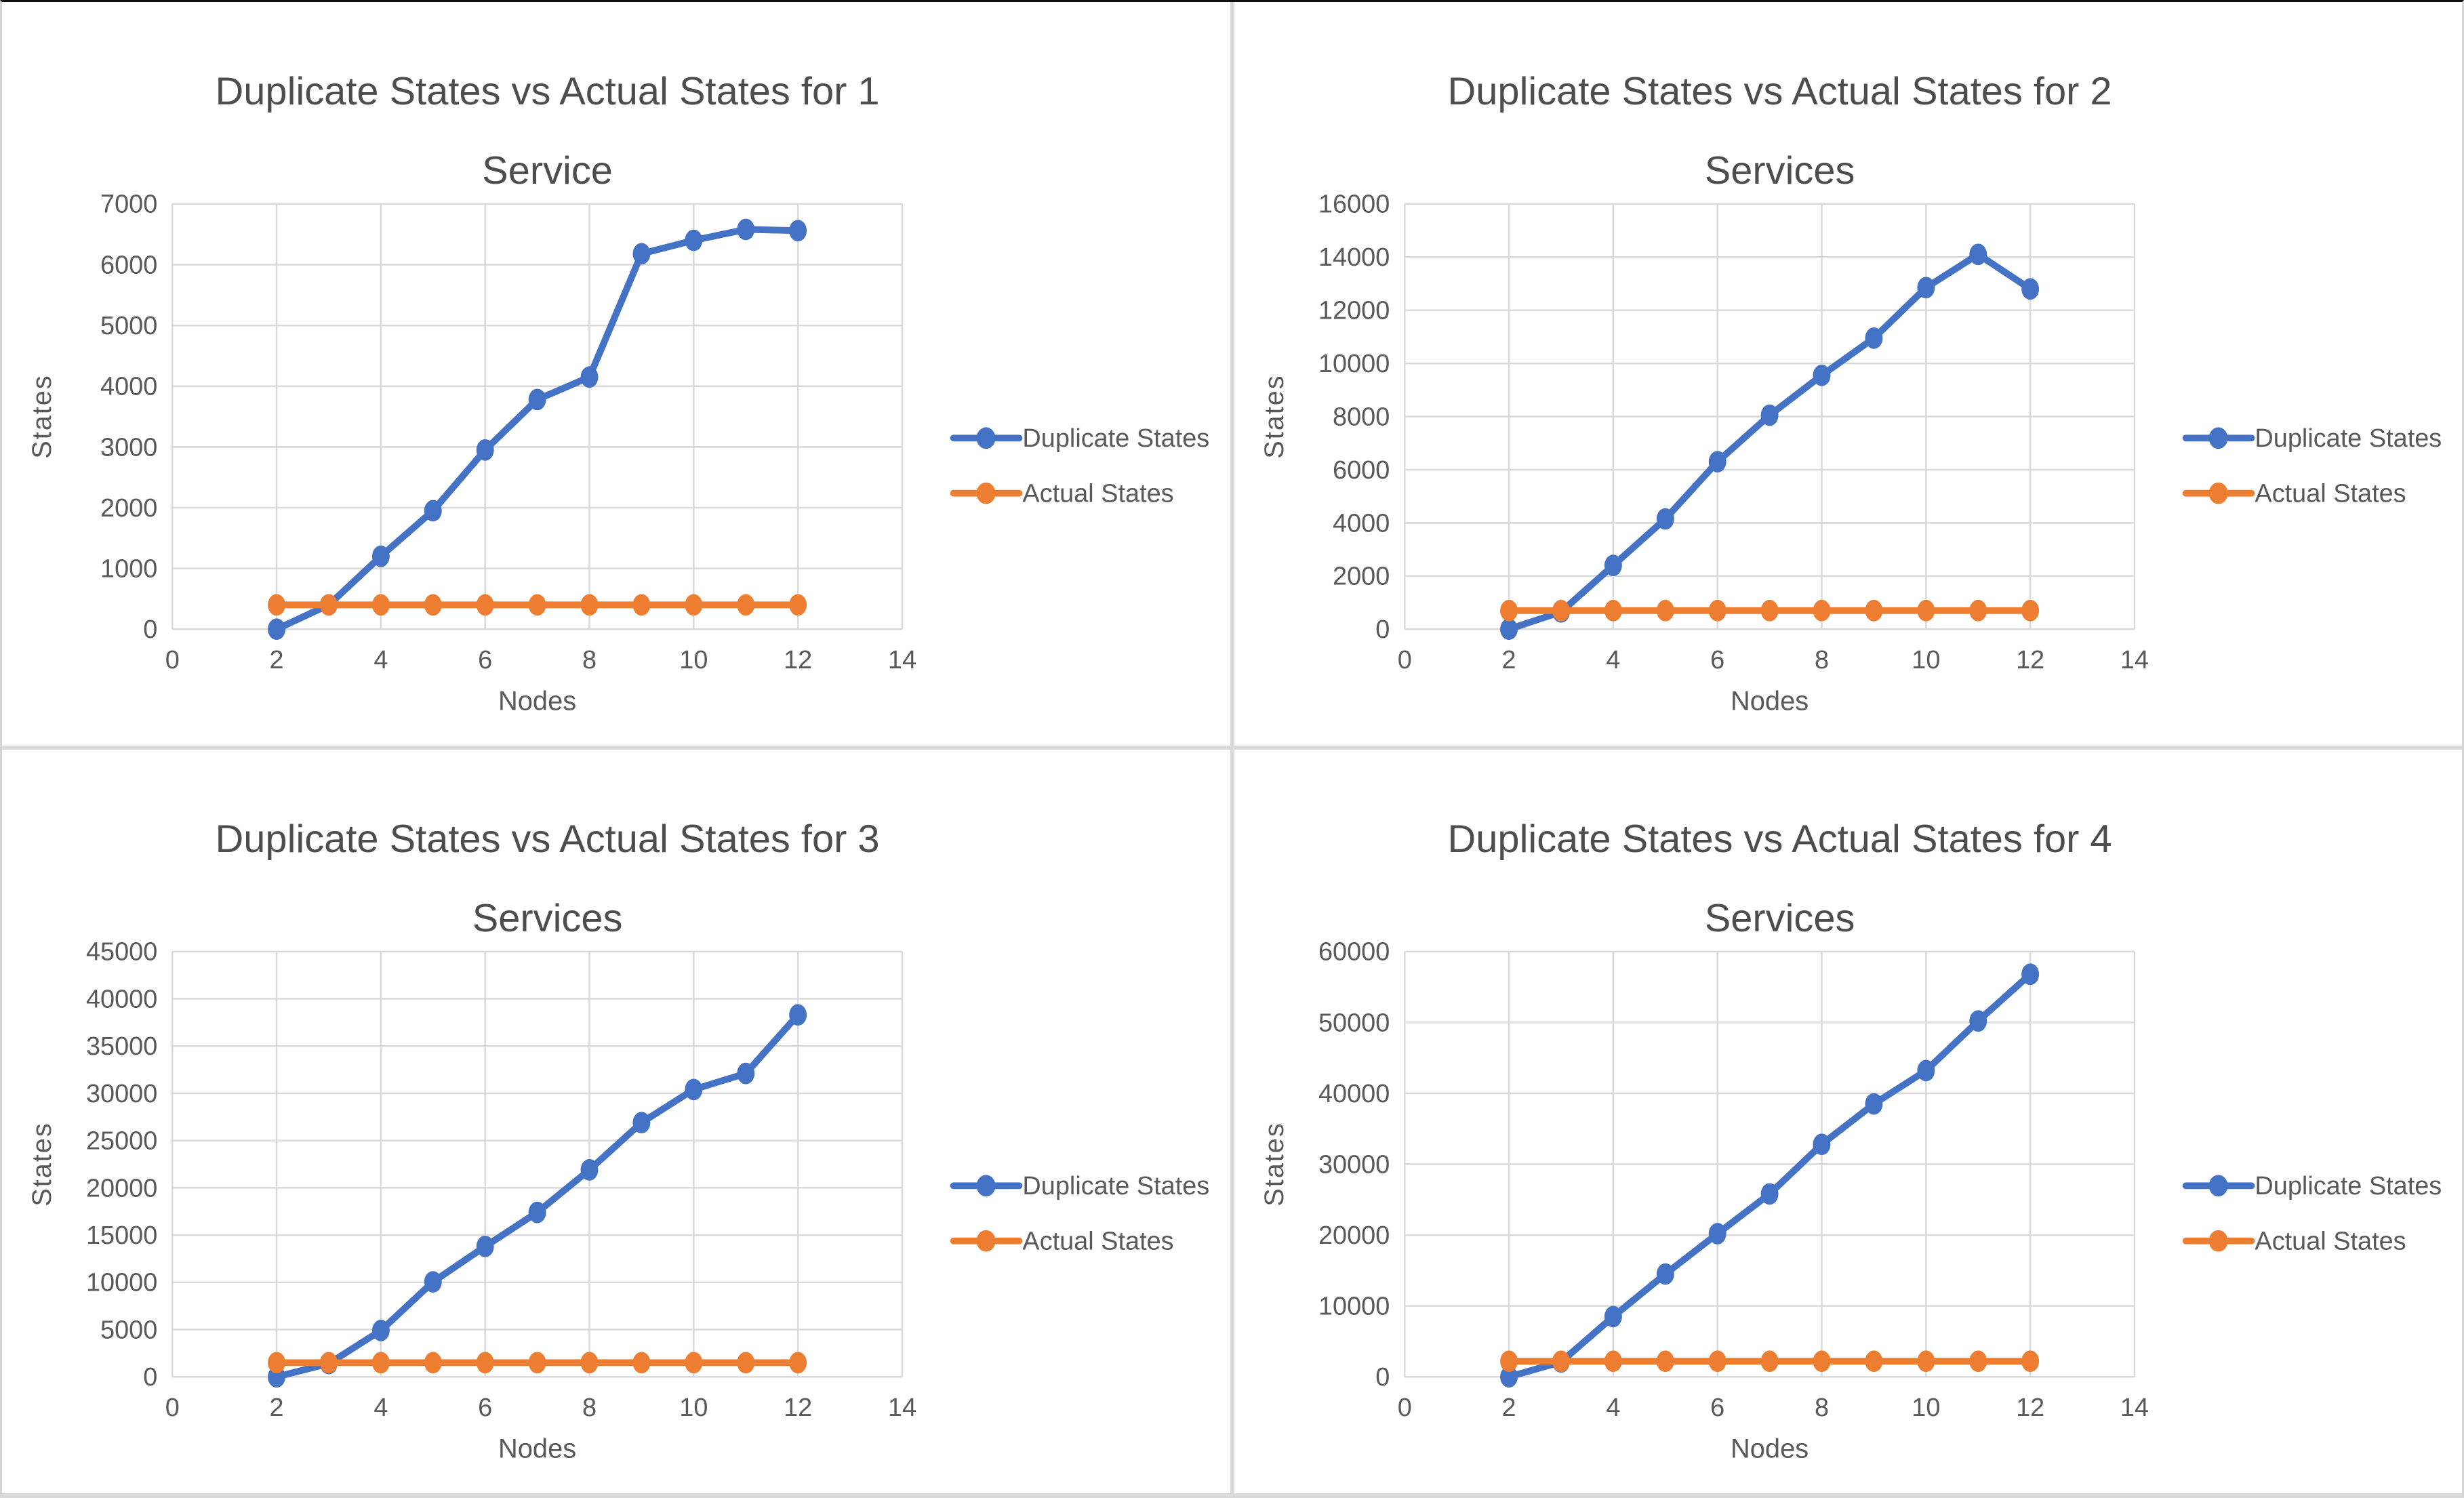 The height and width of the screenshot is (1498, 2464). I want to click on y-tick-label: 35000, so click(121, 1046).